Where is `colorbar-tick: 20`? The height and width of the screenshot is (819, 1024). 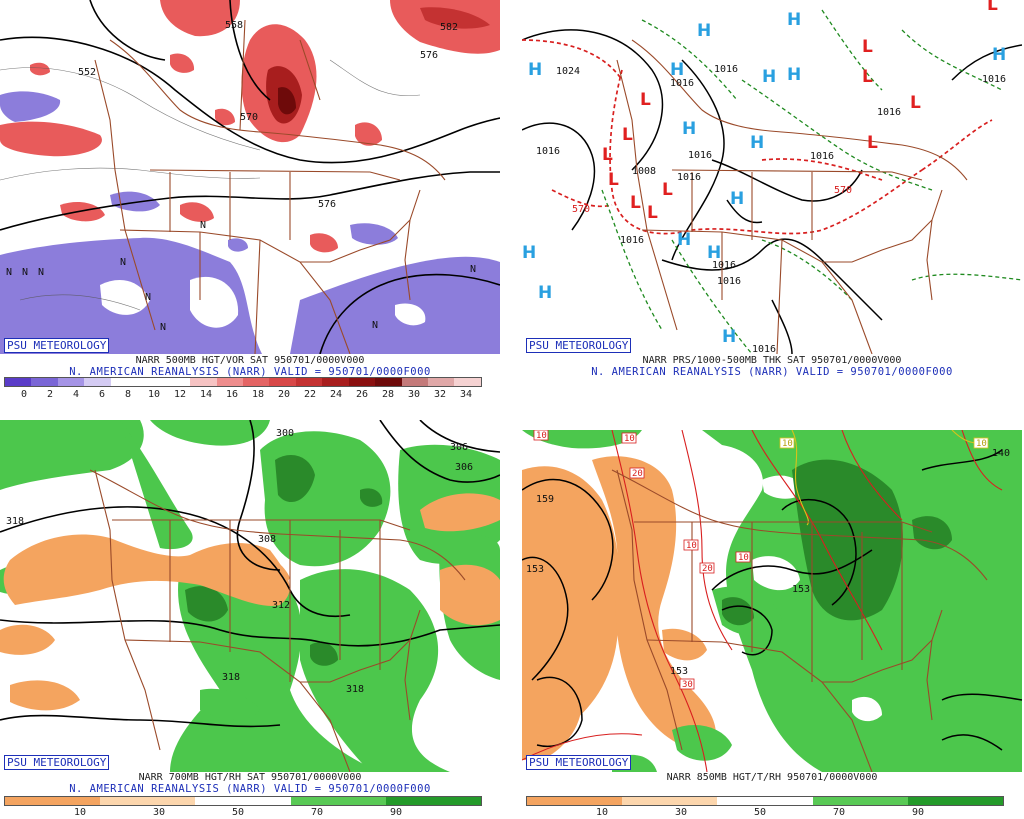 colorbar-tick: 20 is located at coordinates (284, 394).